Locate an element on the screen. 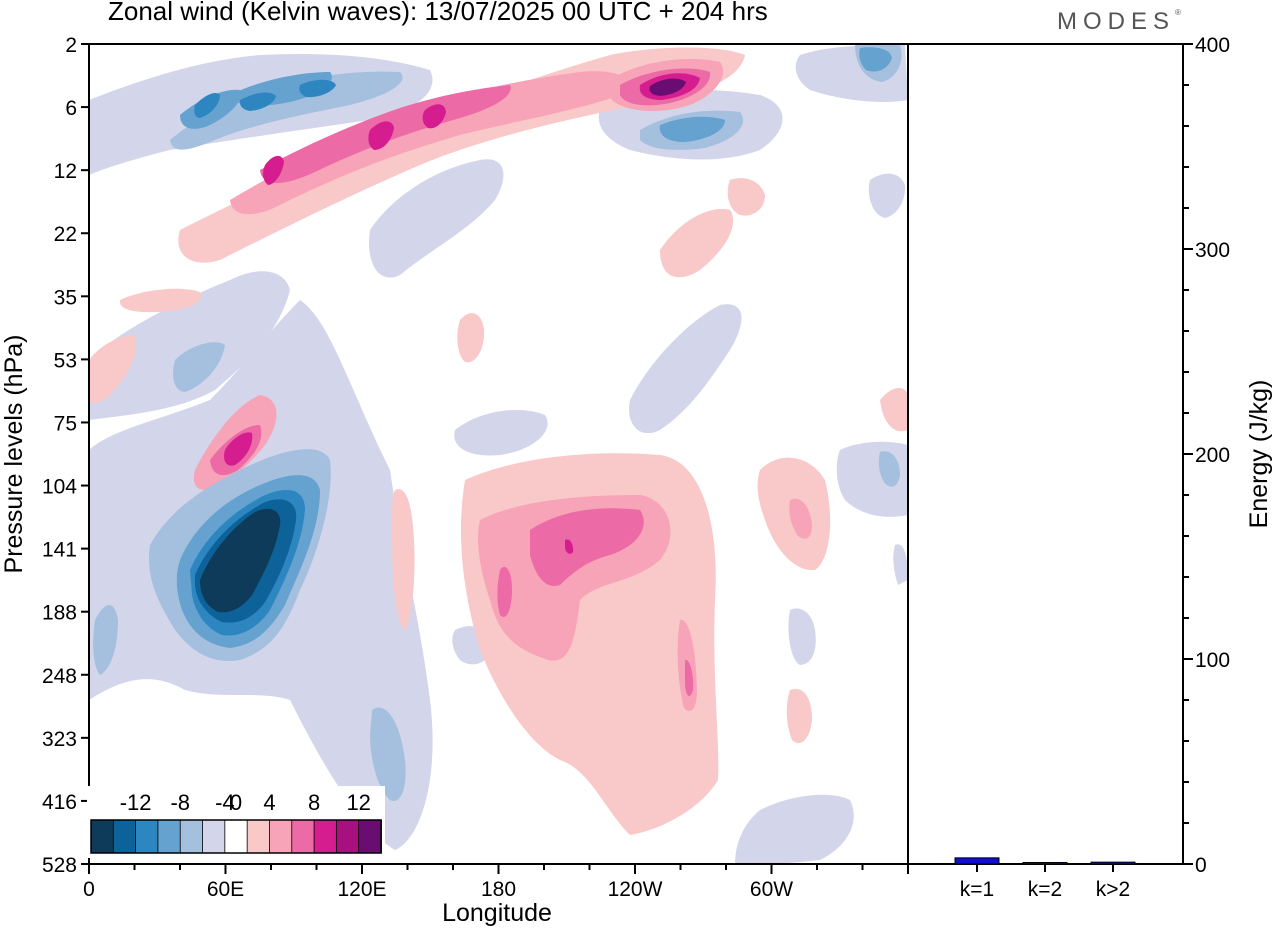  energy-y-ticks: 0 100 200 300 400 is located at coordinates (1206, 455).